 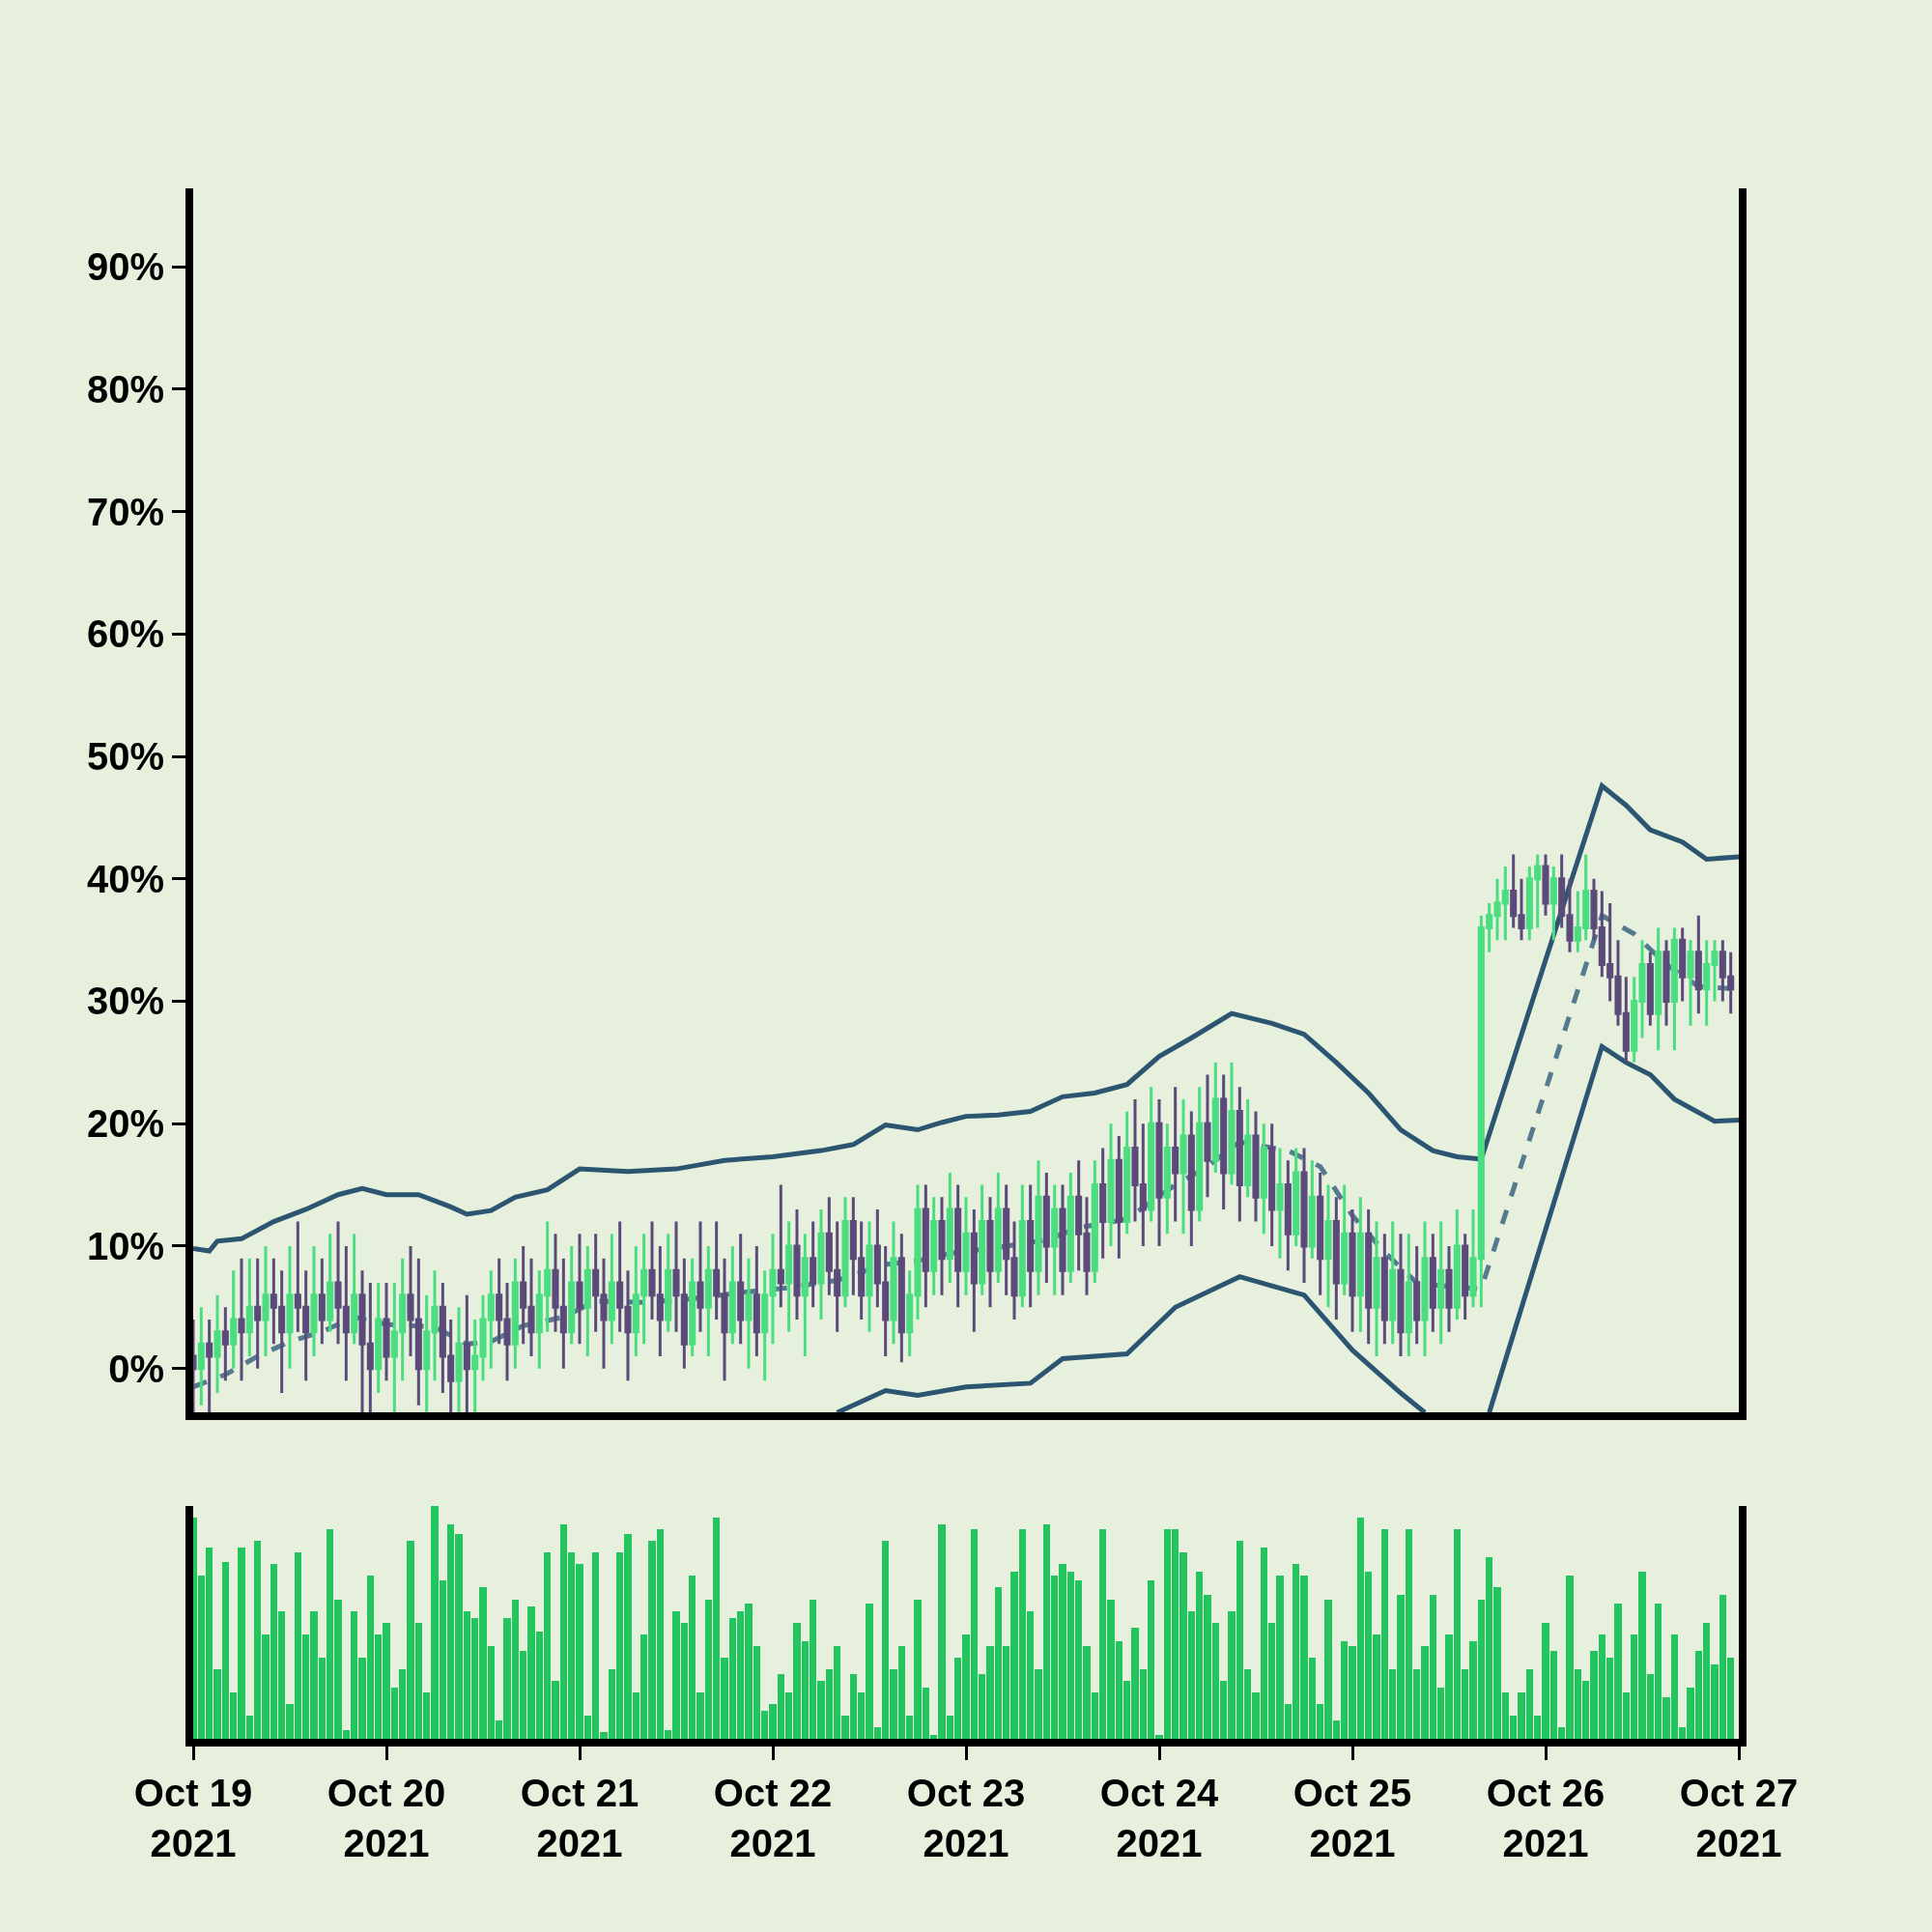 What do you see at coordinates (125, 1245) in the screenshot?
I see `y-tick-label: 10%` at bounding box center [125, 1245].